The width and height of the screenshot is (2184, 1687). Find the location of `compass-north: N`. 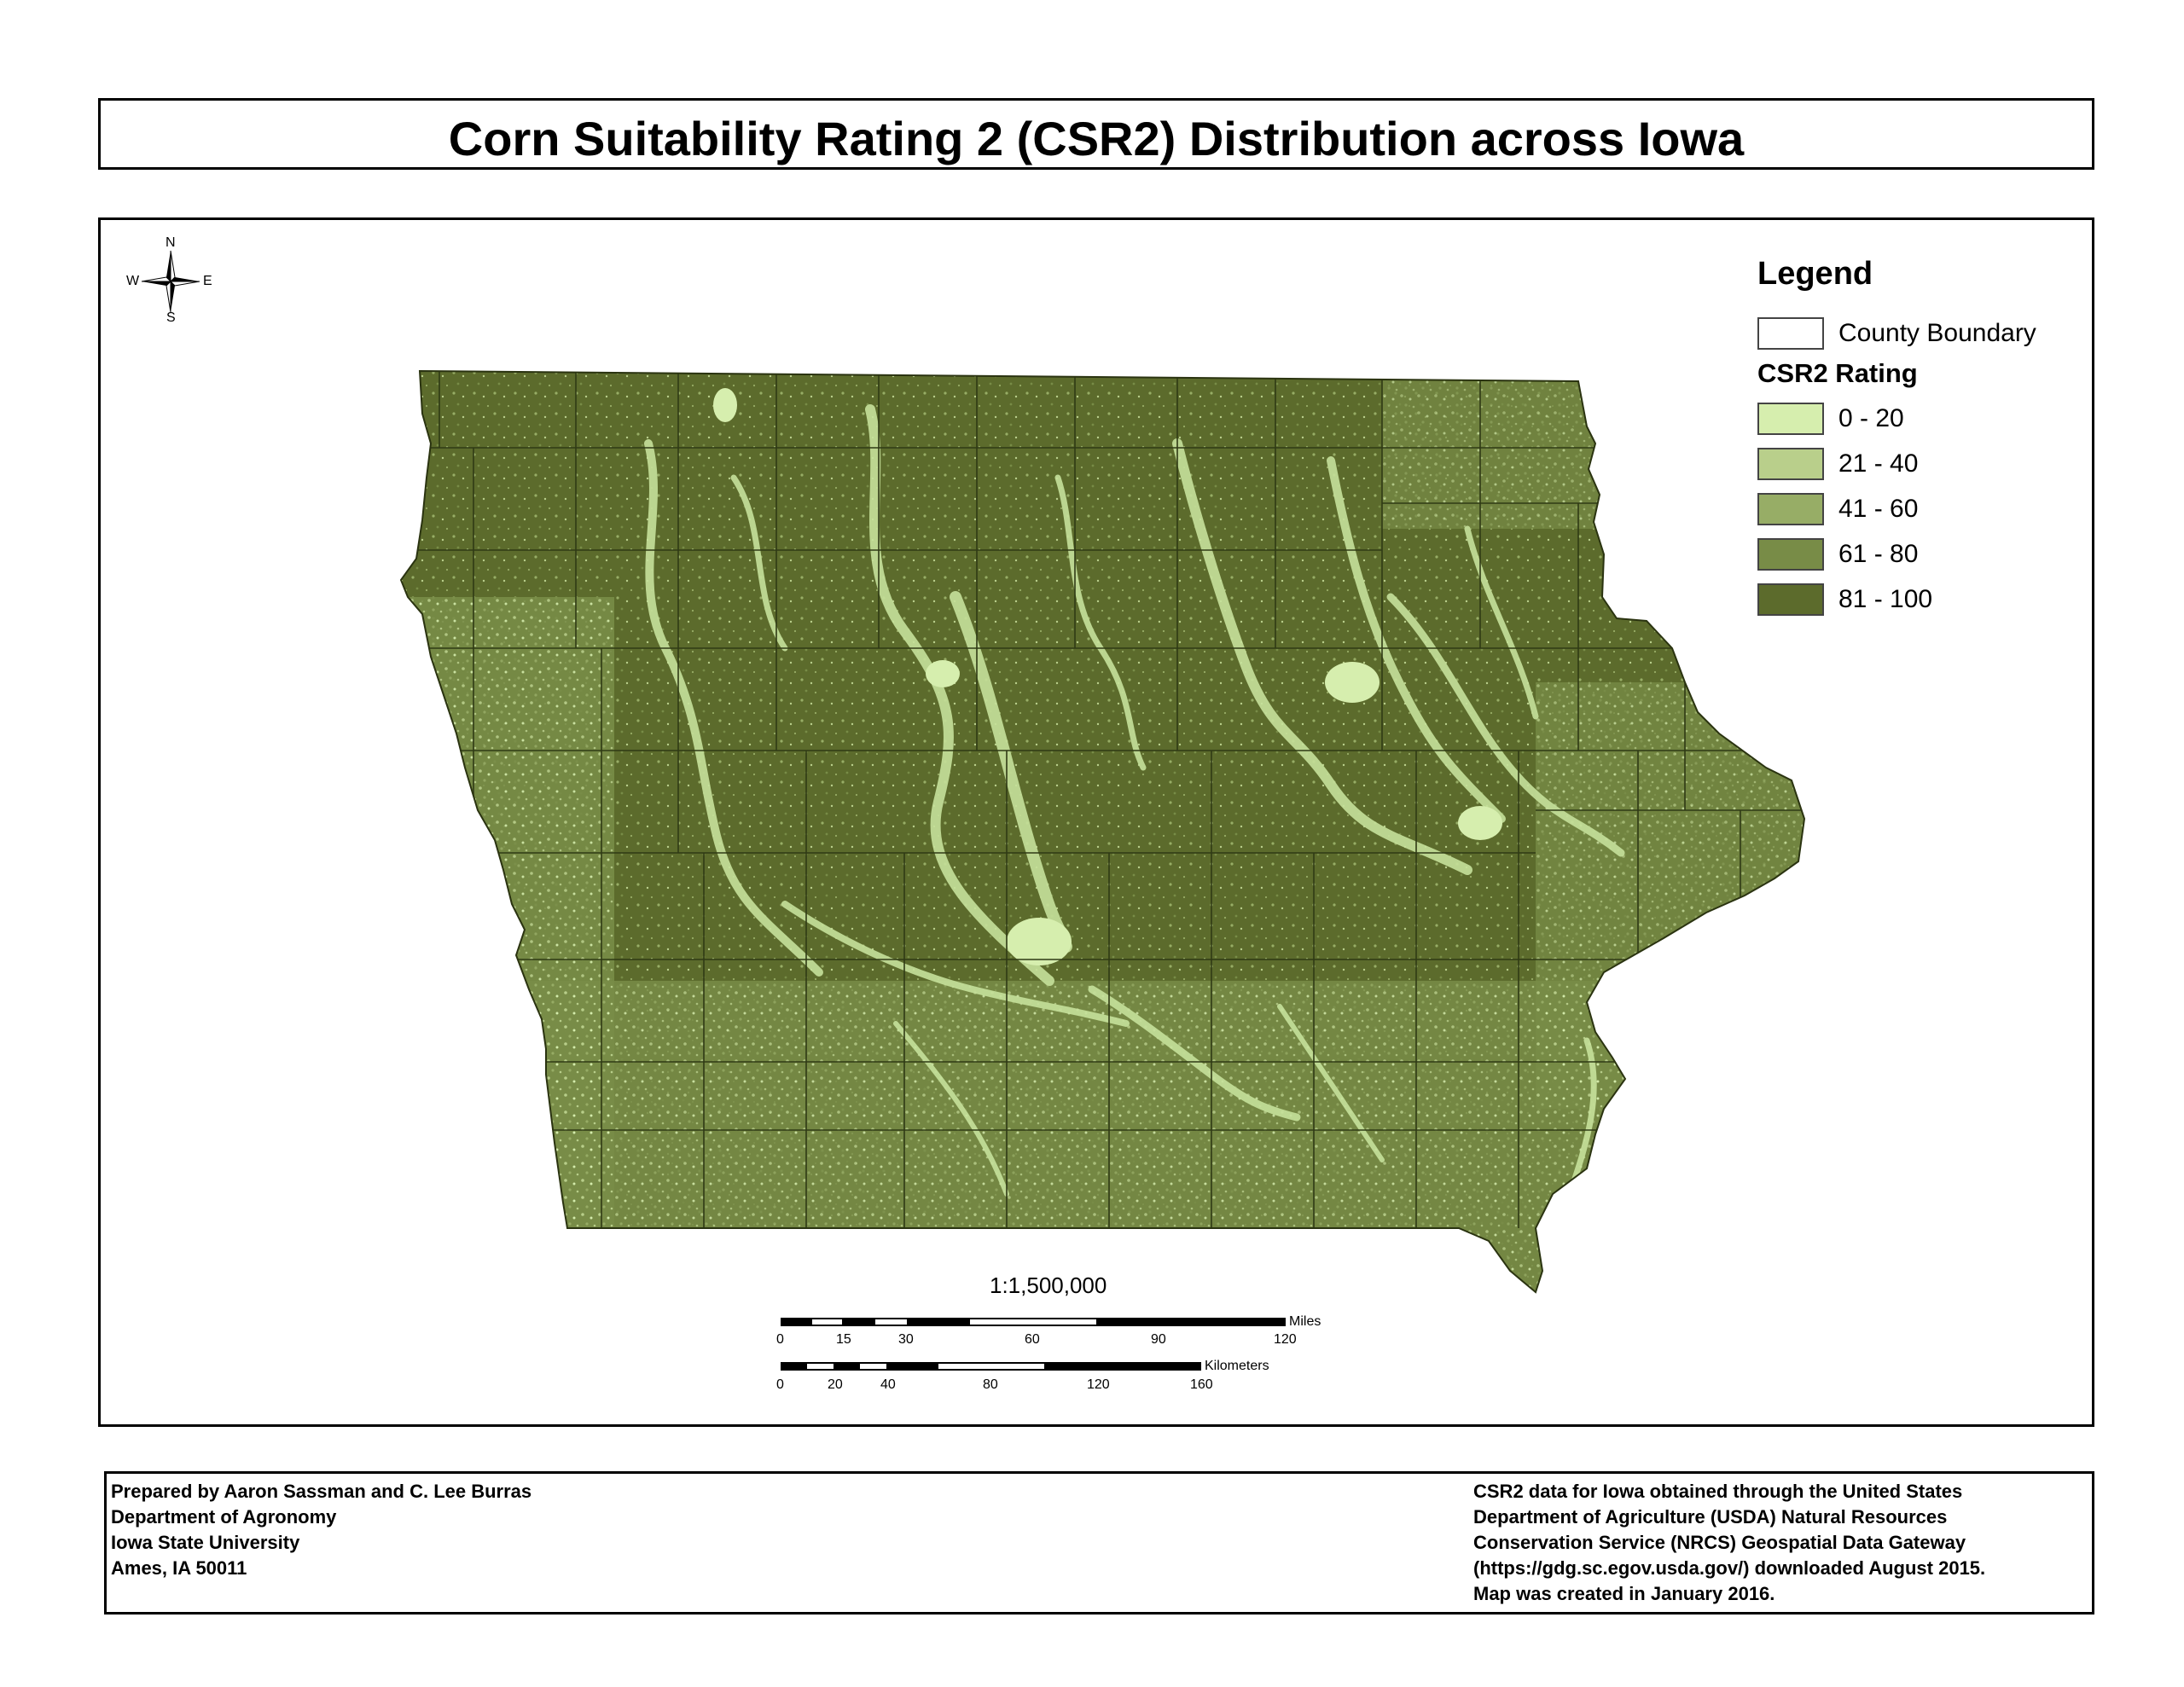

compass-north: N is located at coordinates (171, 243).